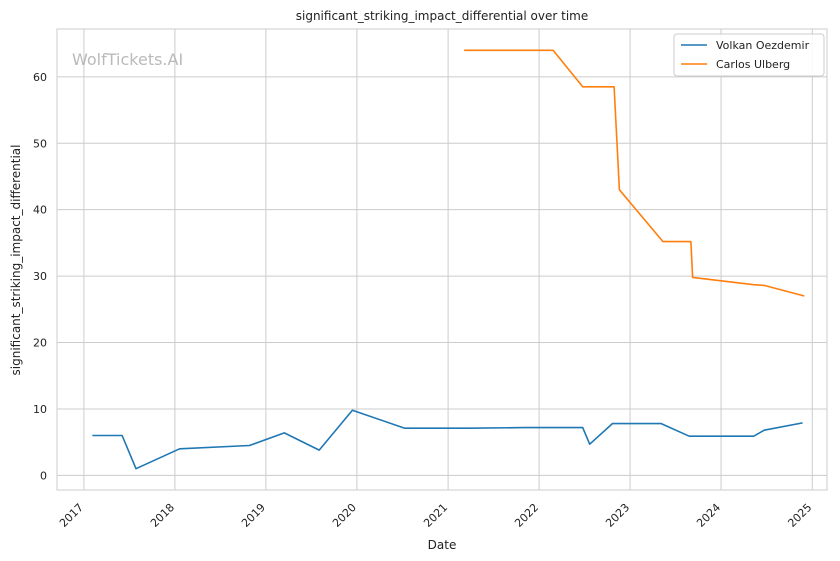 The width and height of the screenshot is (840, 561). What do you see at coordinates (753, 64) in the screenshot?
I see `legend-label-1: Carlos Ulberg` at bounding box center [753, 64].